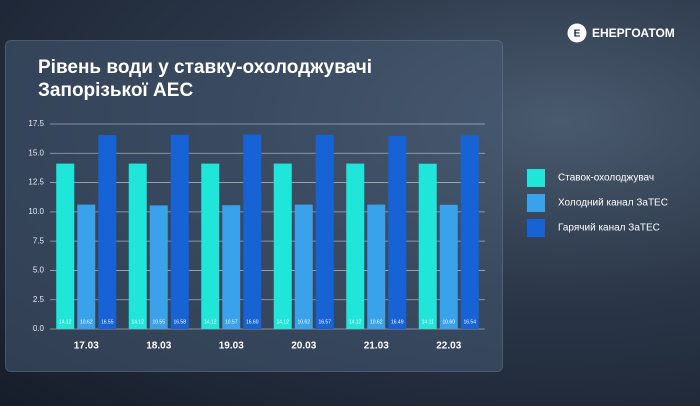 This screenshot has height=406, width=700. Describe the element at coordinates (39, 328) in the screenshot. I see `y-tick-label: 0.0` at that location.